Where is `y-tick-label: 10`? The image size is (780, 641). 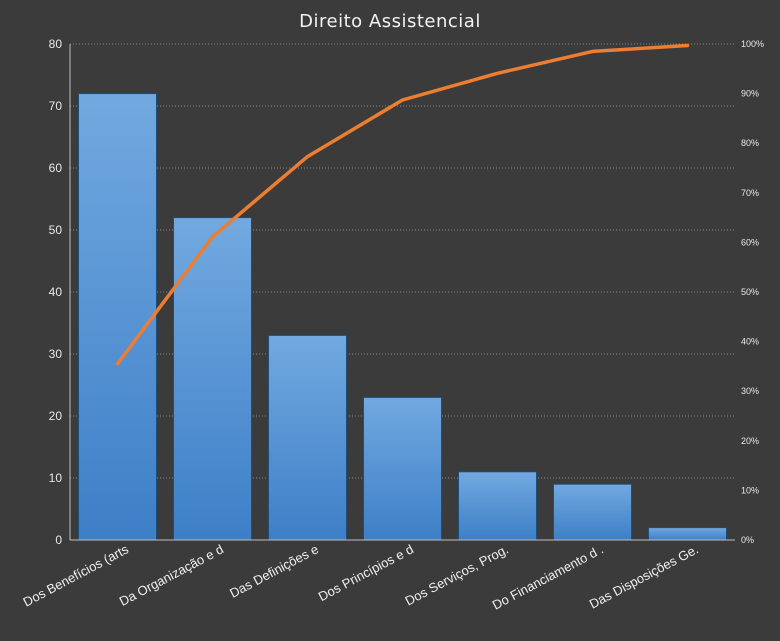
y-tick-label: 10 is located at coordinates (56, 478).